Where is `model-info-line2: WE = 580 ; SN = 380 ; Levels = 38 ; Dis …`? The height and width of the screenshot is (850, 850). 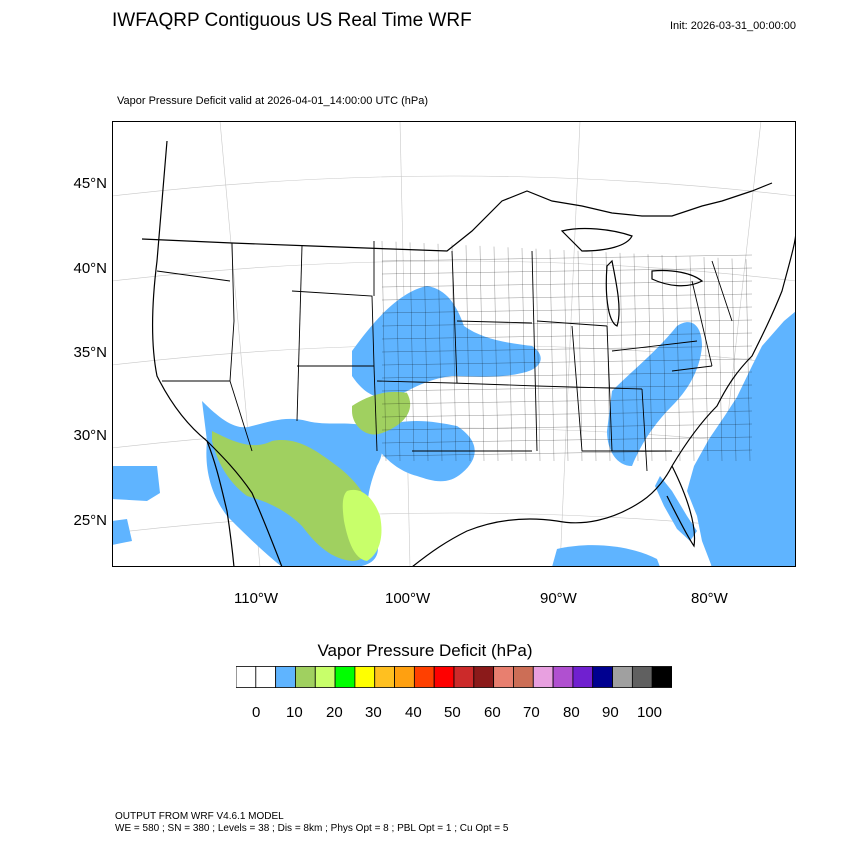 model-info-line2: WE = 580 ; SN = 380 ; Levels = 38 ; Dis … is located at coordinates (312, 828).